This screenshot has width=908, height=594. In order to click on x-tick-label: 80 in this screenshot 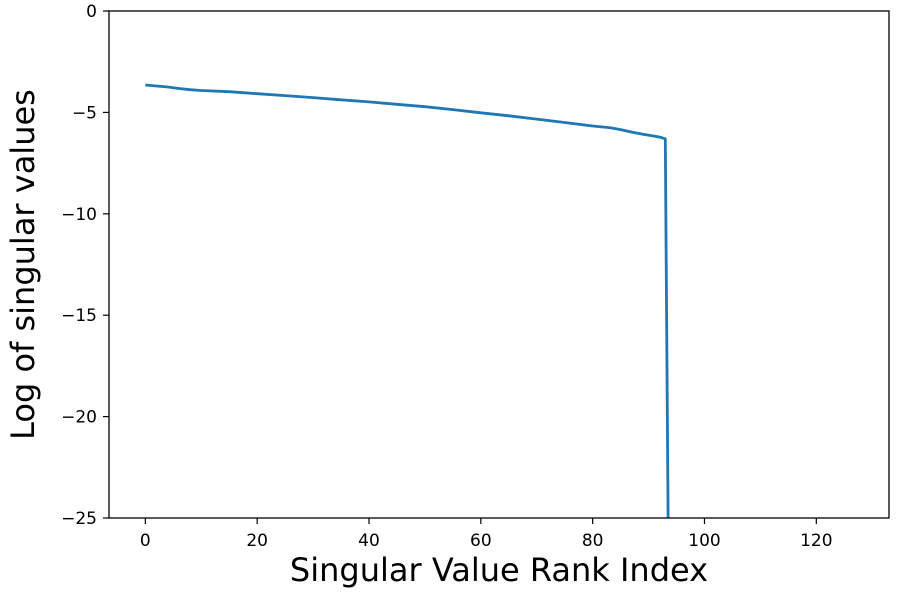, I will do `click(593, 541)`.